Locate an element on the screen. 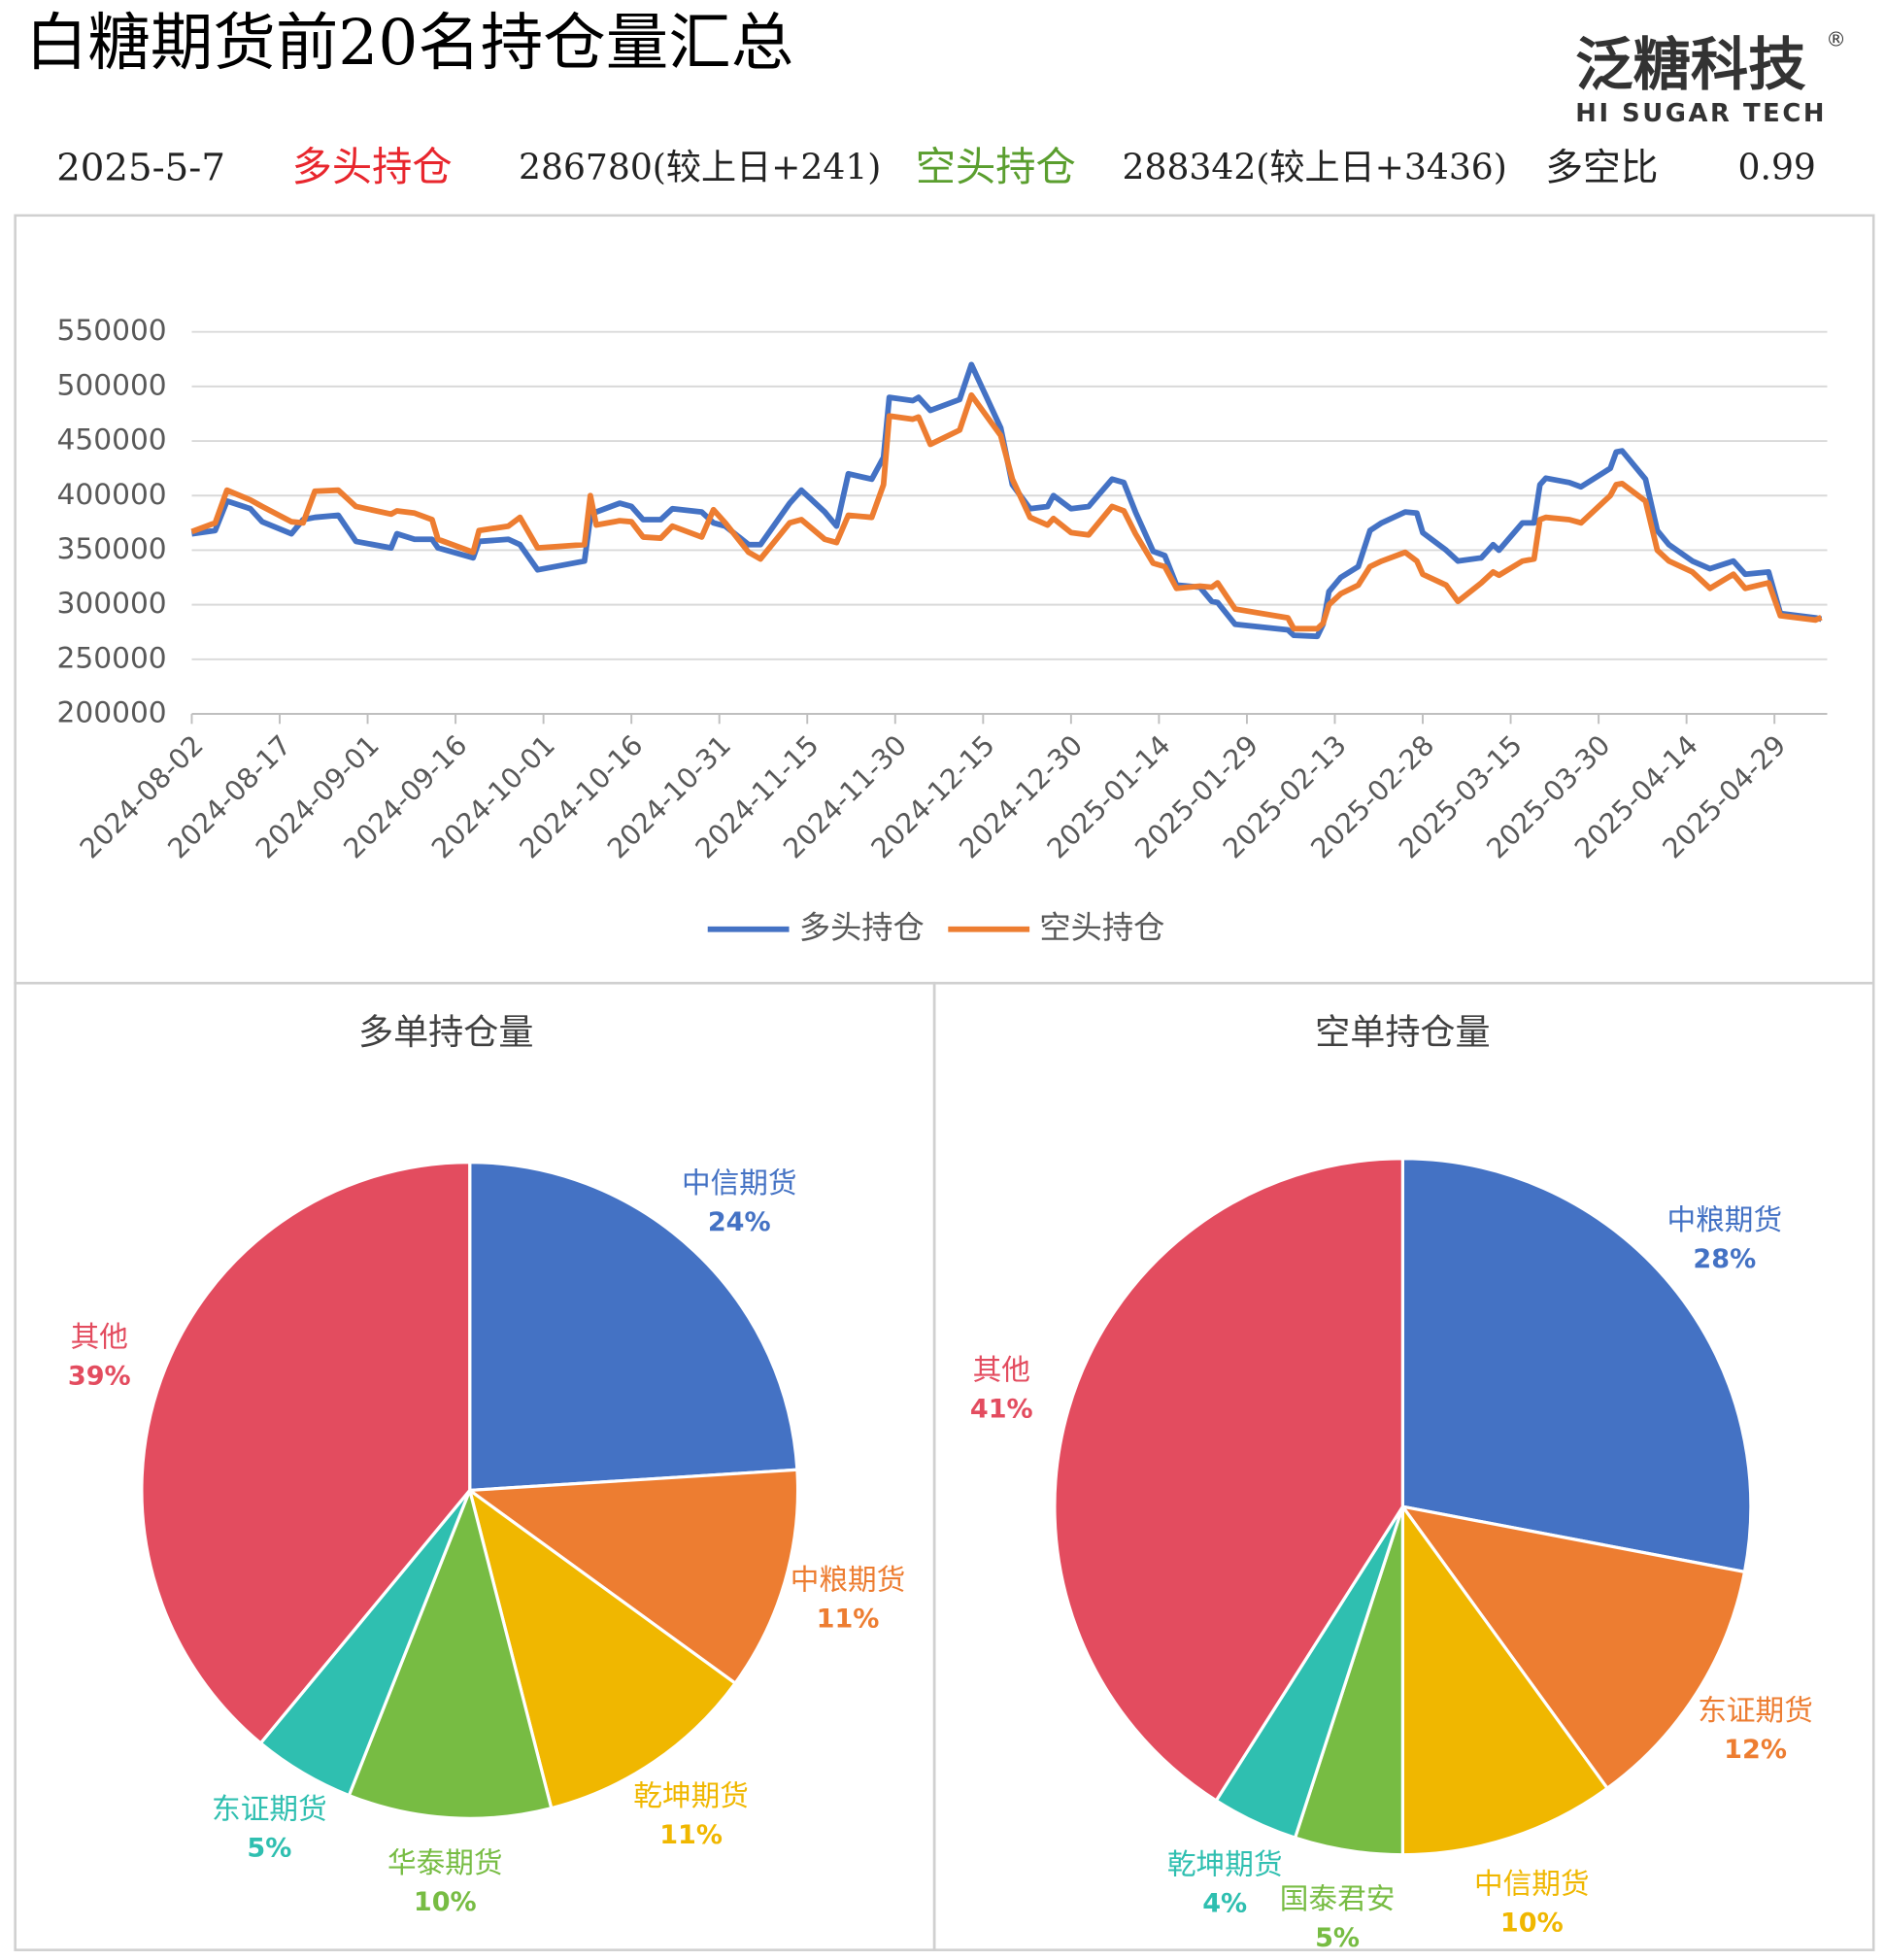 The height and width of the screenshot is (1960, 1885). logo-sub: HI SUGAR TECH is located at coordinates (1701, 113).